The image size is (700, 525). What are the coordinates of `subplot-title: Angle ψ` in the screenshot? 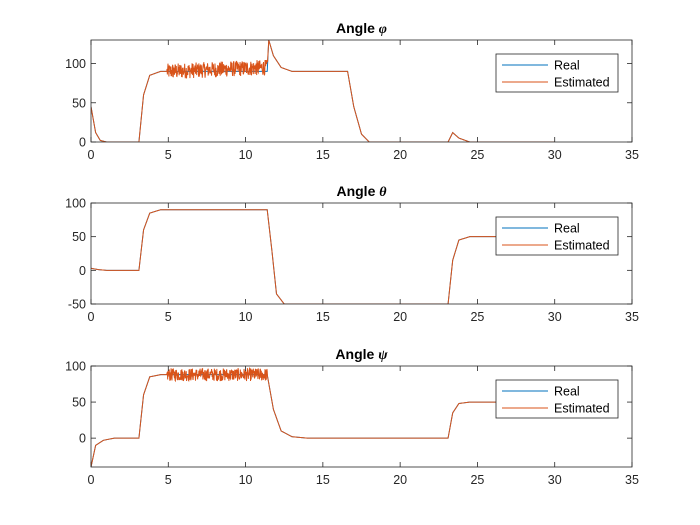 It's located at (361, 354).